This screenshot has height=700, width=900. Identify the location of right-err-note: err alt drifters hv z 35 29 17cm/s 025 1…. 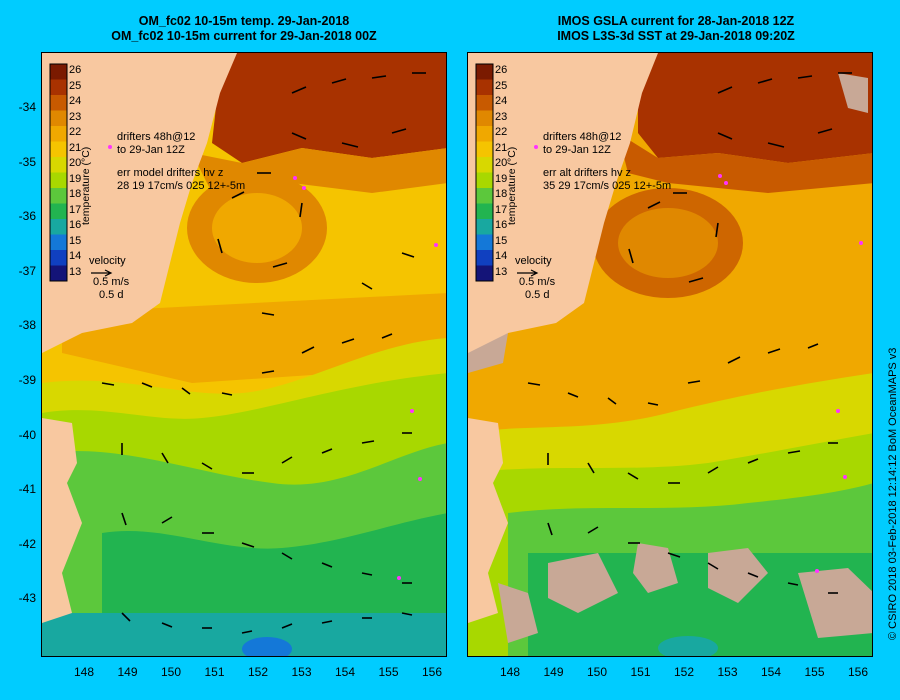
(607, 180).